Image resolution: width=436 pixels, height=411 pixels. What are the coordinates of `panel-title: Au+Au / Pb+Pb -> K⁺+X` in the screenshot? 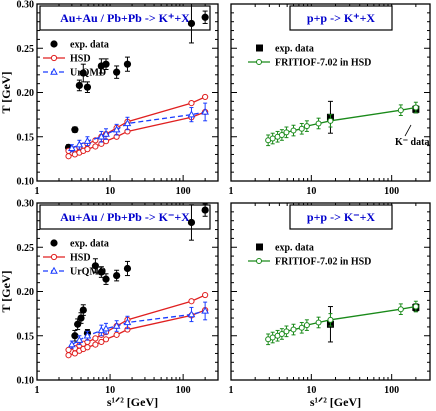 It's located at (125, 18).